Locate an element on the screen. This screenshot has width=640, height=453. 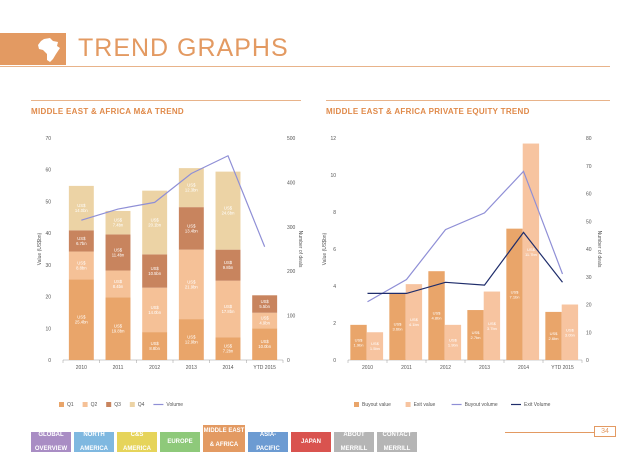
nav-item-label: NORTH is located at coordinates (94, 434).